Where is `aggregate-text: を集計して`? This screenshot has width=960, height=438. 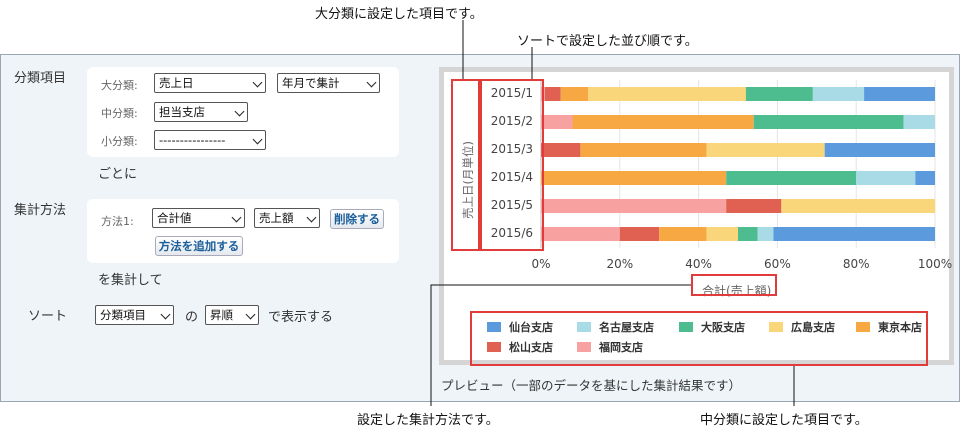
aggregate-text: を集計して is located at coordinates (130, 280).